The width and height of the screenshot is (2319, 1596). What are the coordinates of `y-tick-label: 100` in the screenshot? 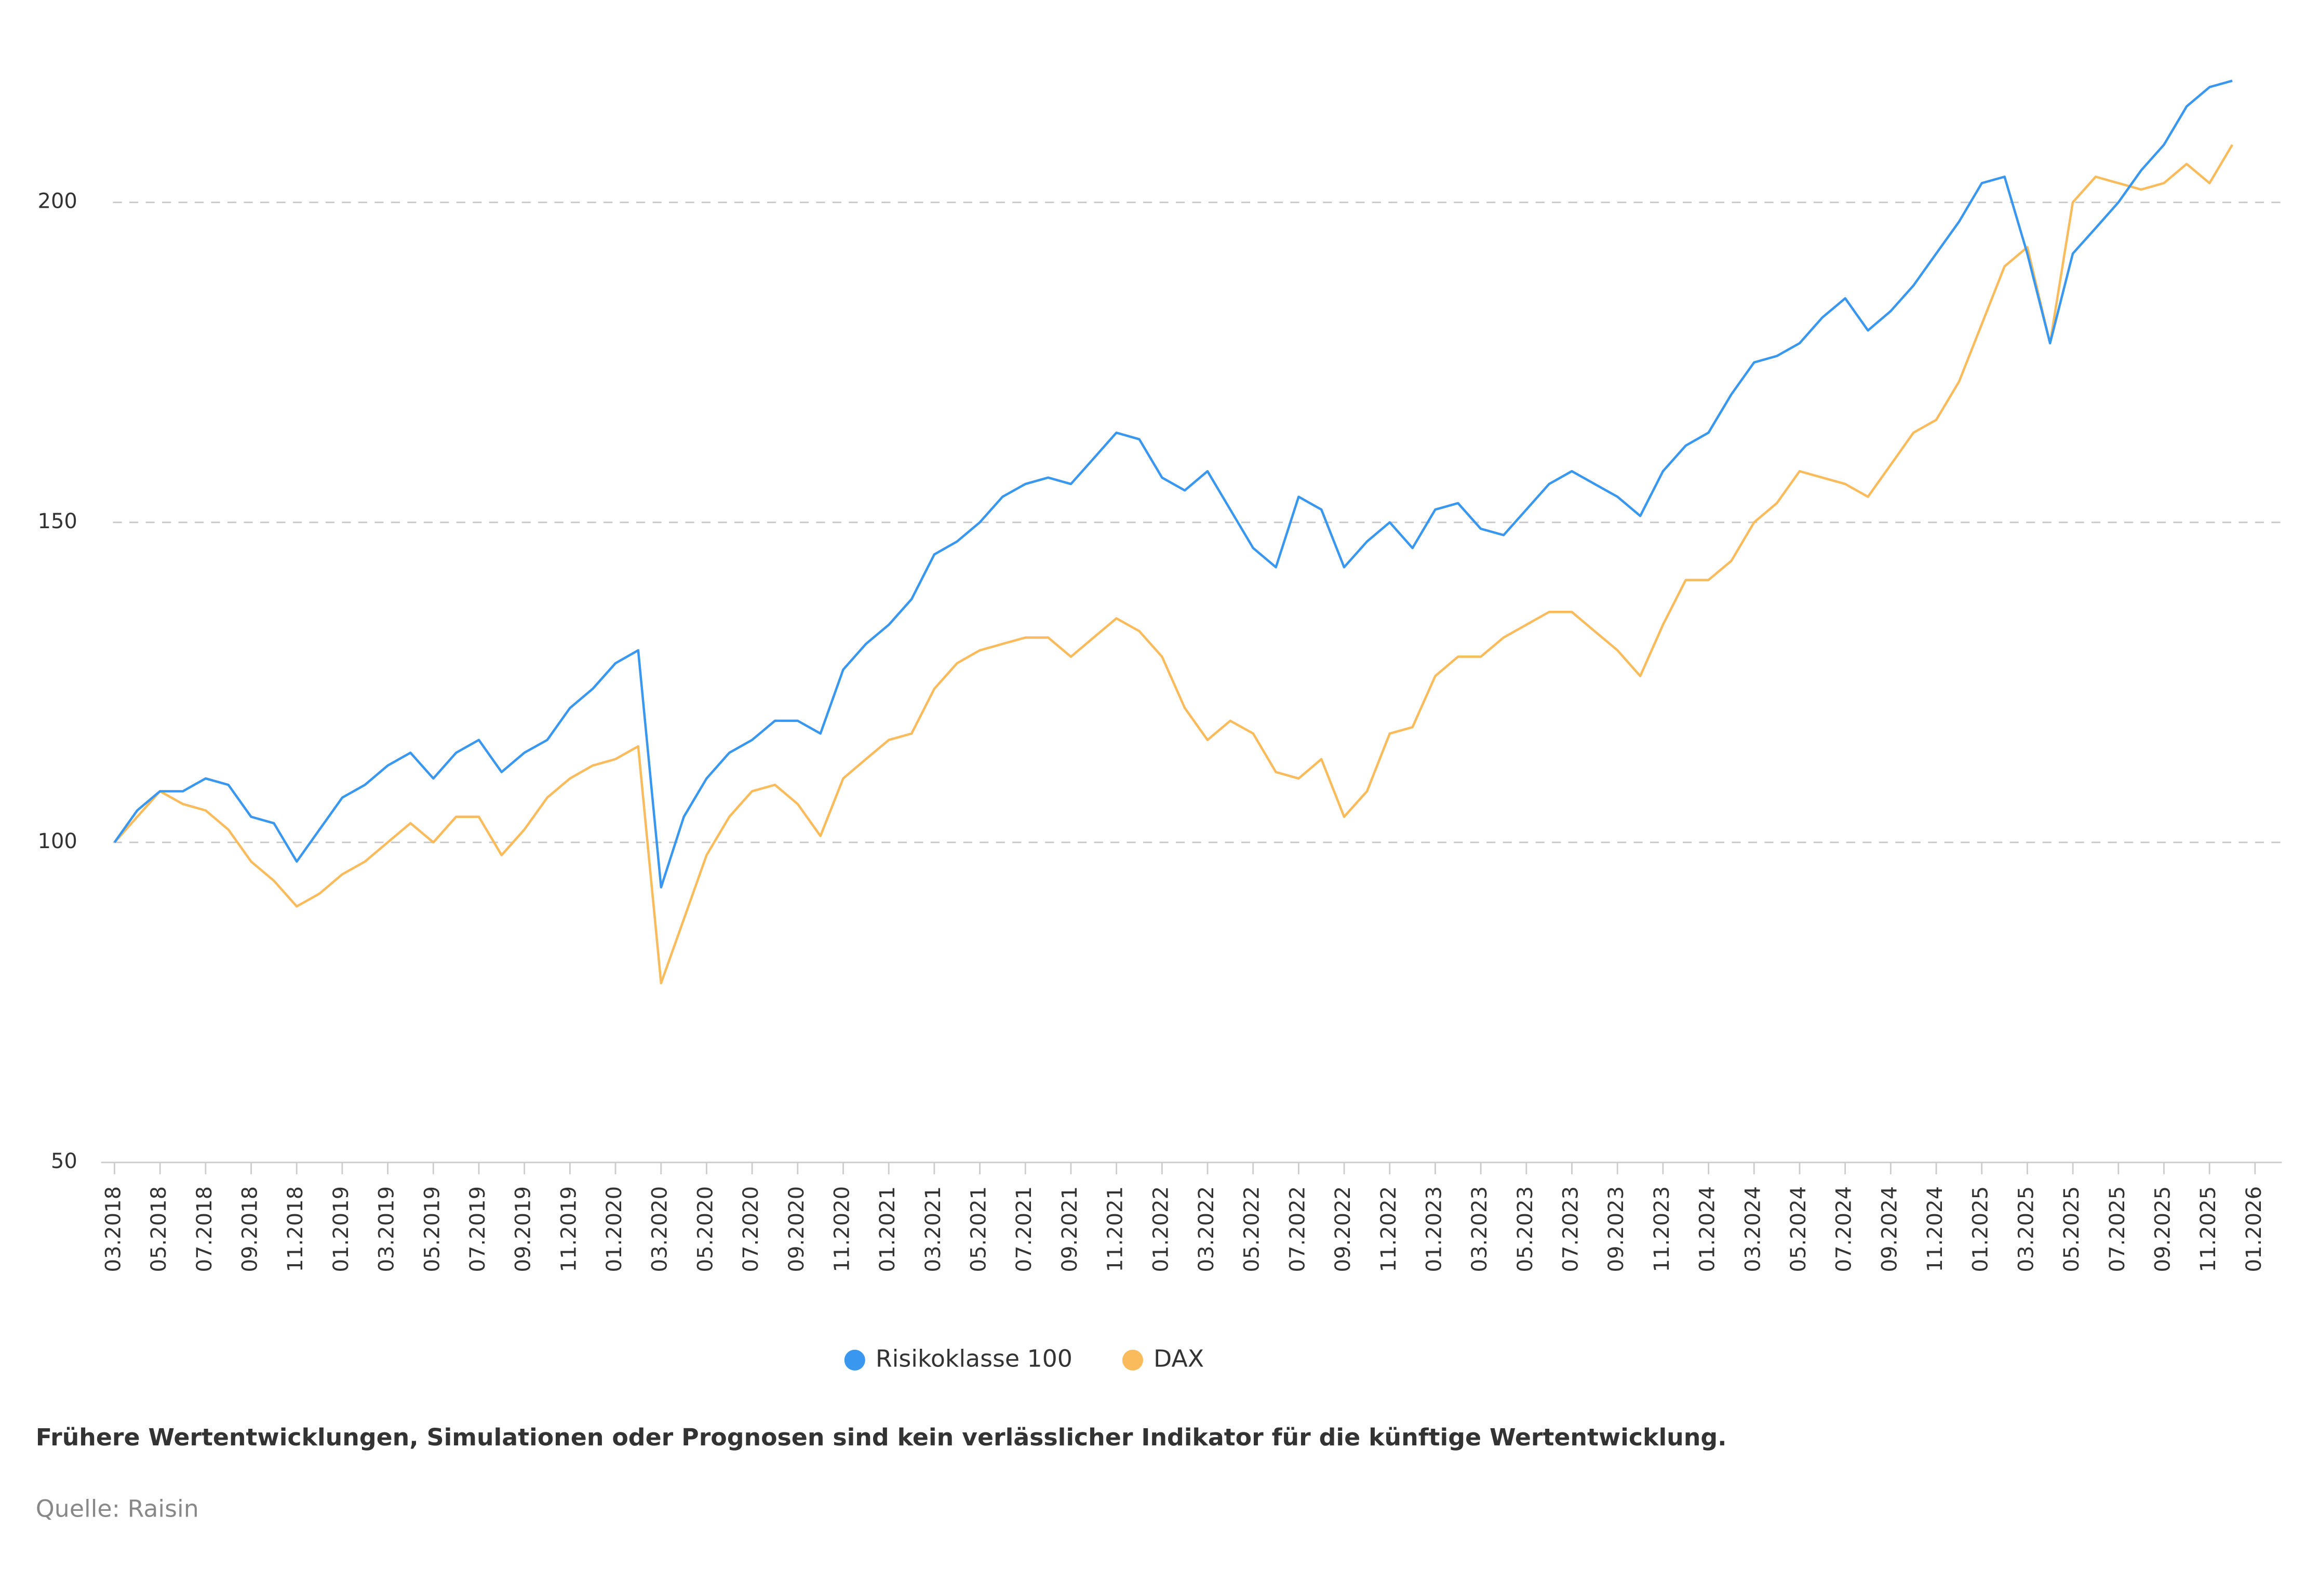 It's located at (57, 841).